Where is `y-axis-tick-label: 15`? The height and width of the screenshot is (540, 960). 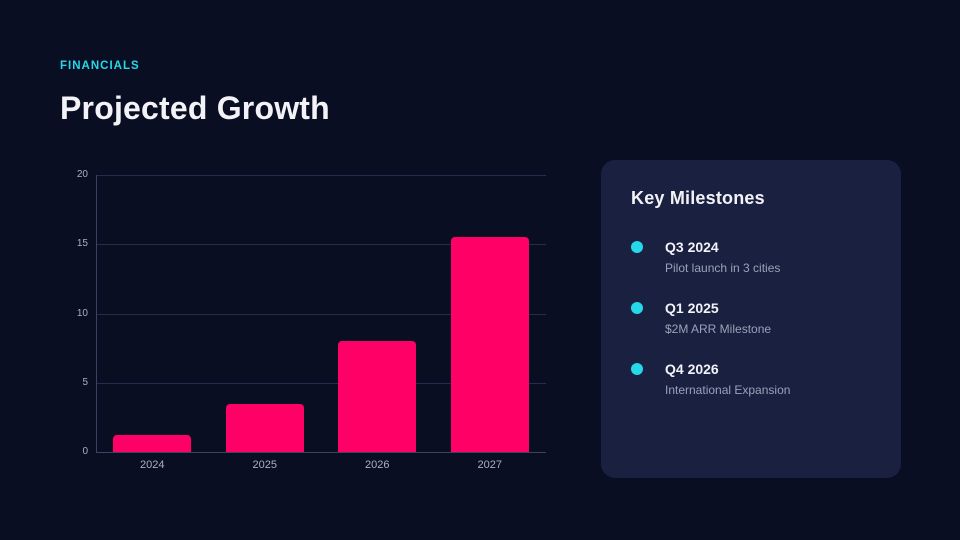 y-axis-tick-label: 15 is located at coordinates (82, 244).